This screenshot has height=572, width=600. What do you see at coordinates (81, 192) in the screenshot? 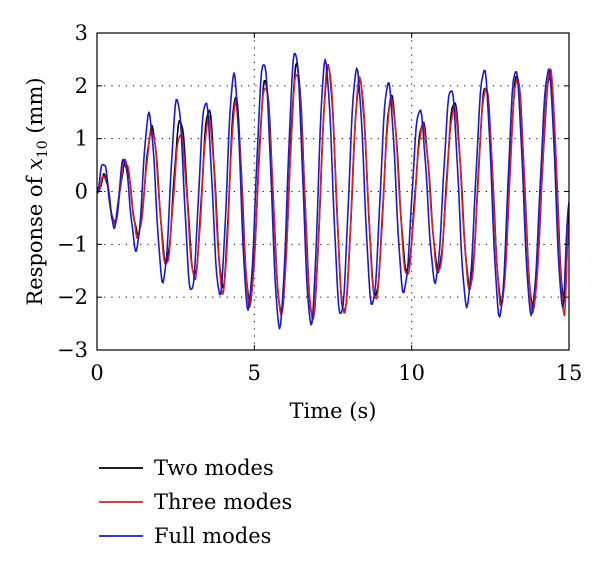
I see `y-tick-label: 0` at bounding box center [81, 192].